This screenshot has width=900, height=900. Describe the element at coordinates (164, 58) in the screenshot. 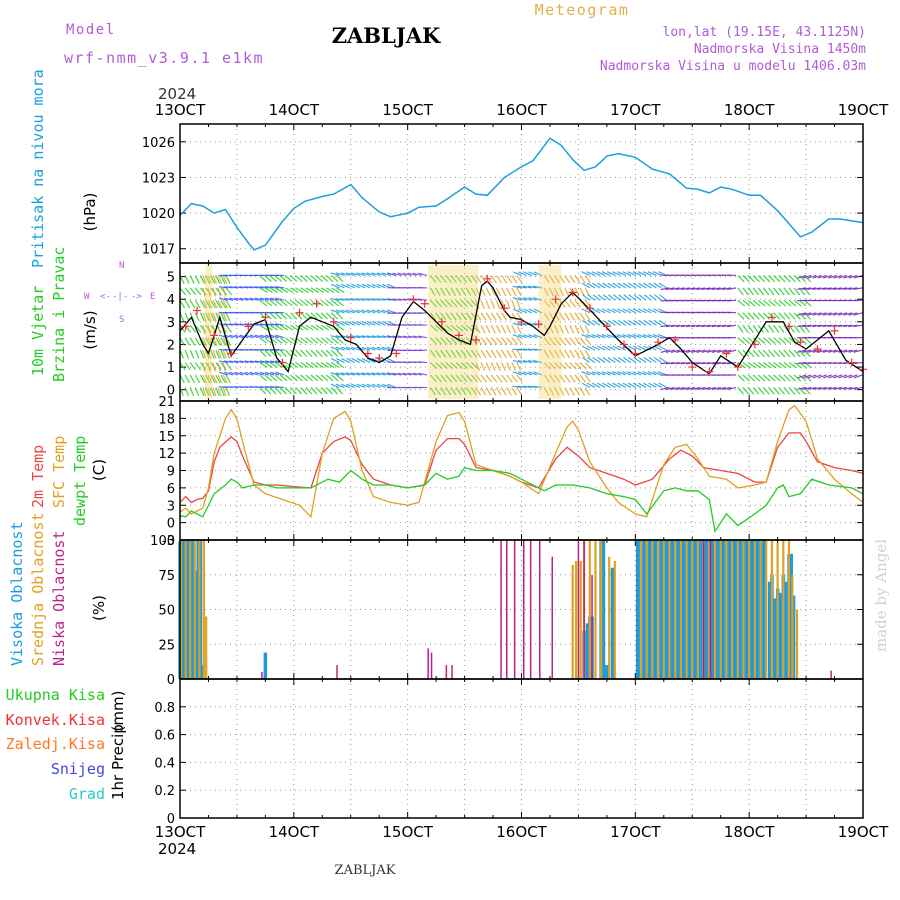

I see `model-name: wrf-nmm_v3.9.1 e1km` at that location.